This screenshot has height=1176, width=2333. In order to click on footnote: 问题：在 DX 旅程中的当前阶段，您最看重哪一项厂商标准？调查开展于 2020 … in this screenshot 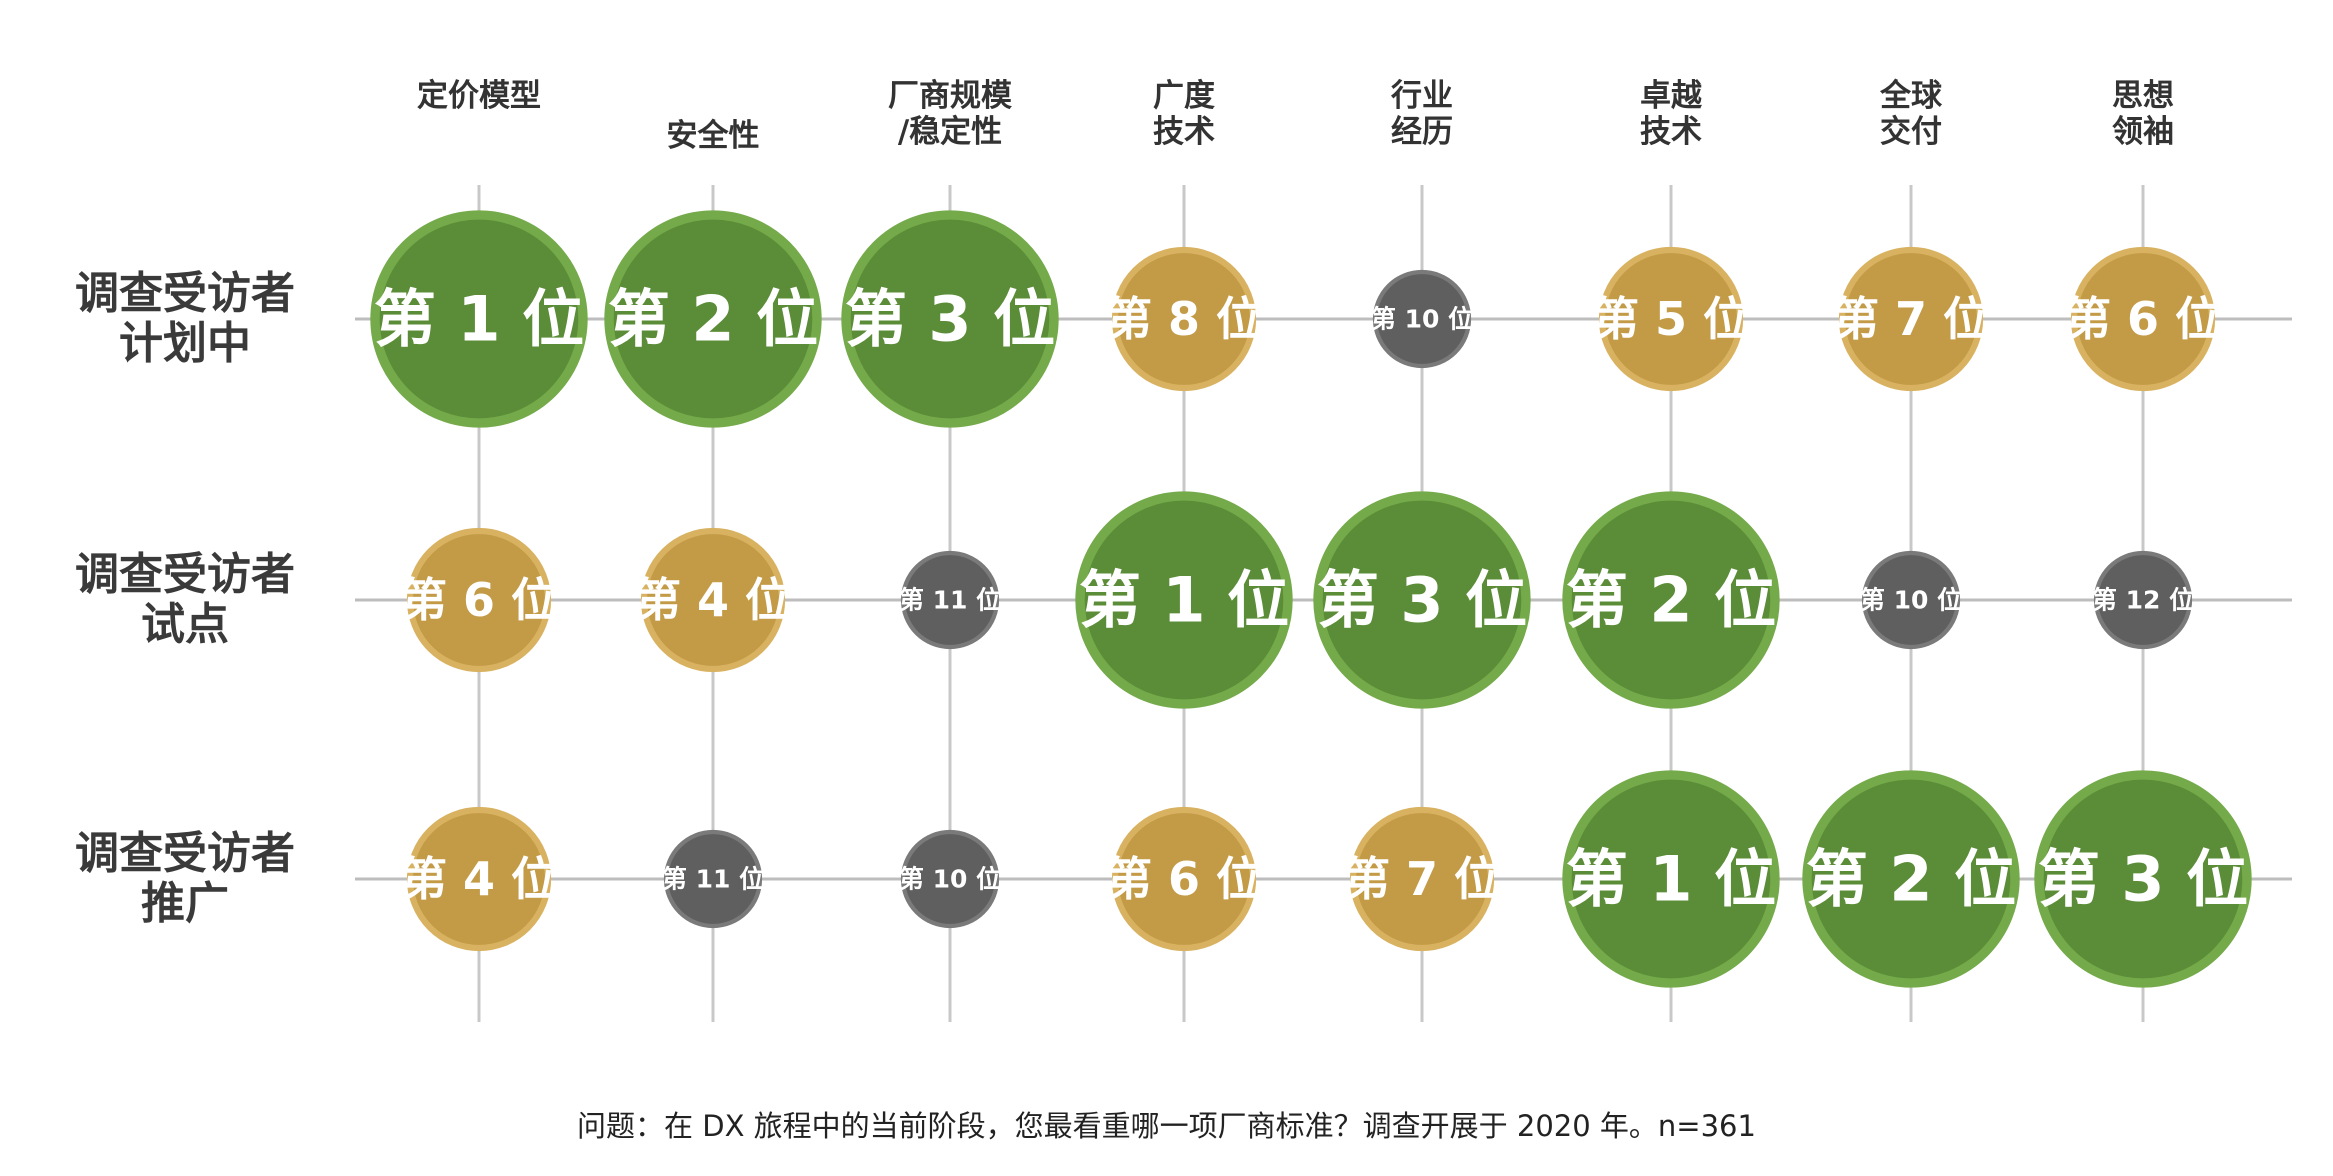, I will do `click(1166, 1126)`.